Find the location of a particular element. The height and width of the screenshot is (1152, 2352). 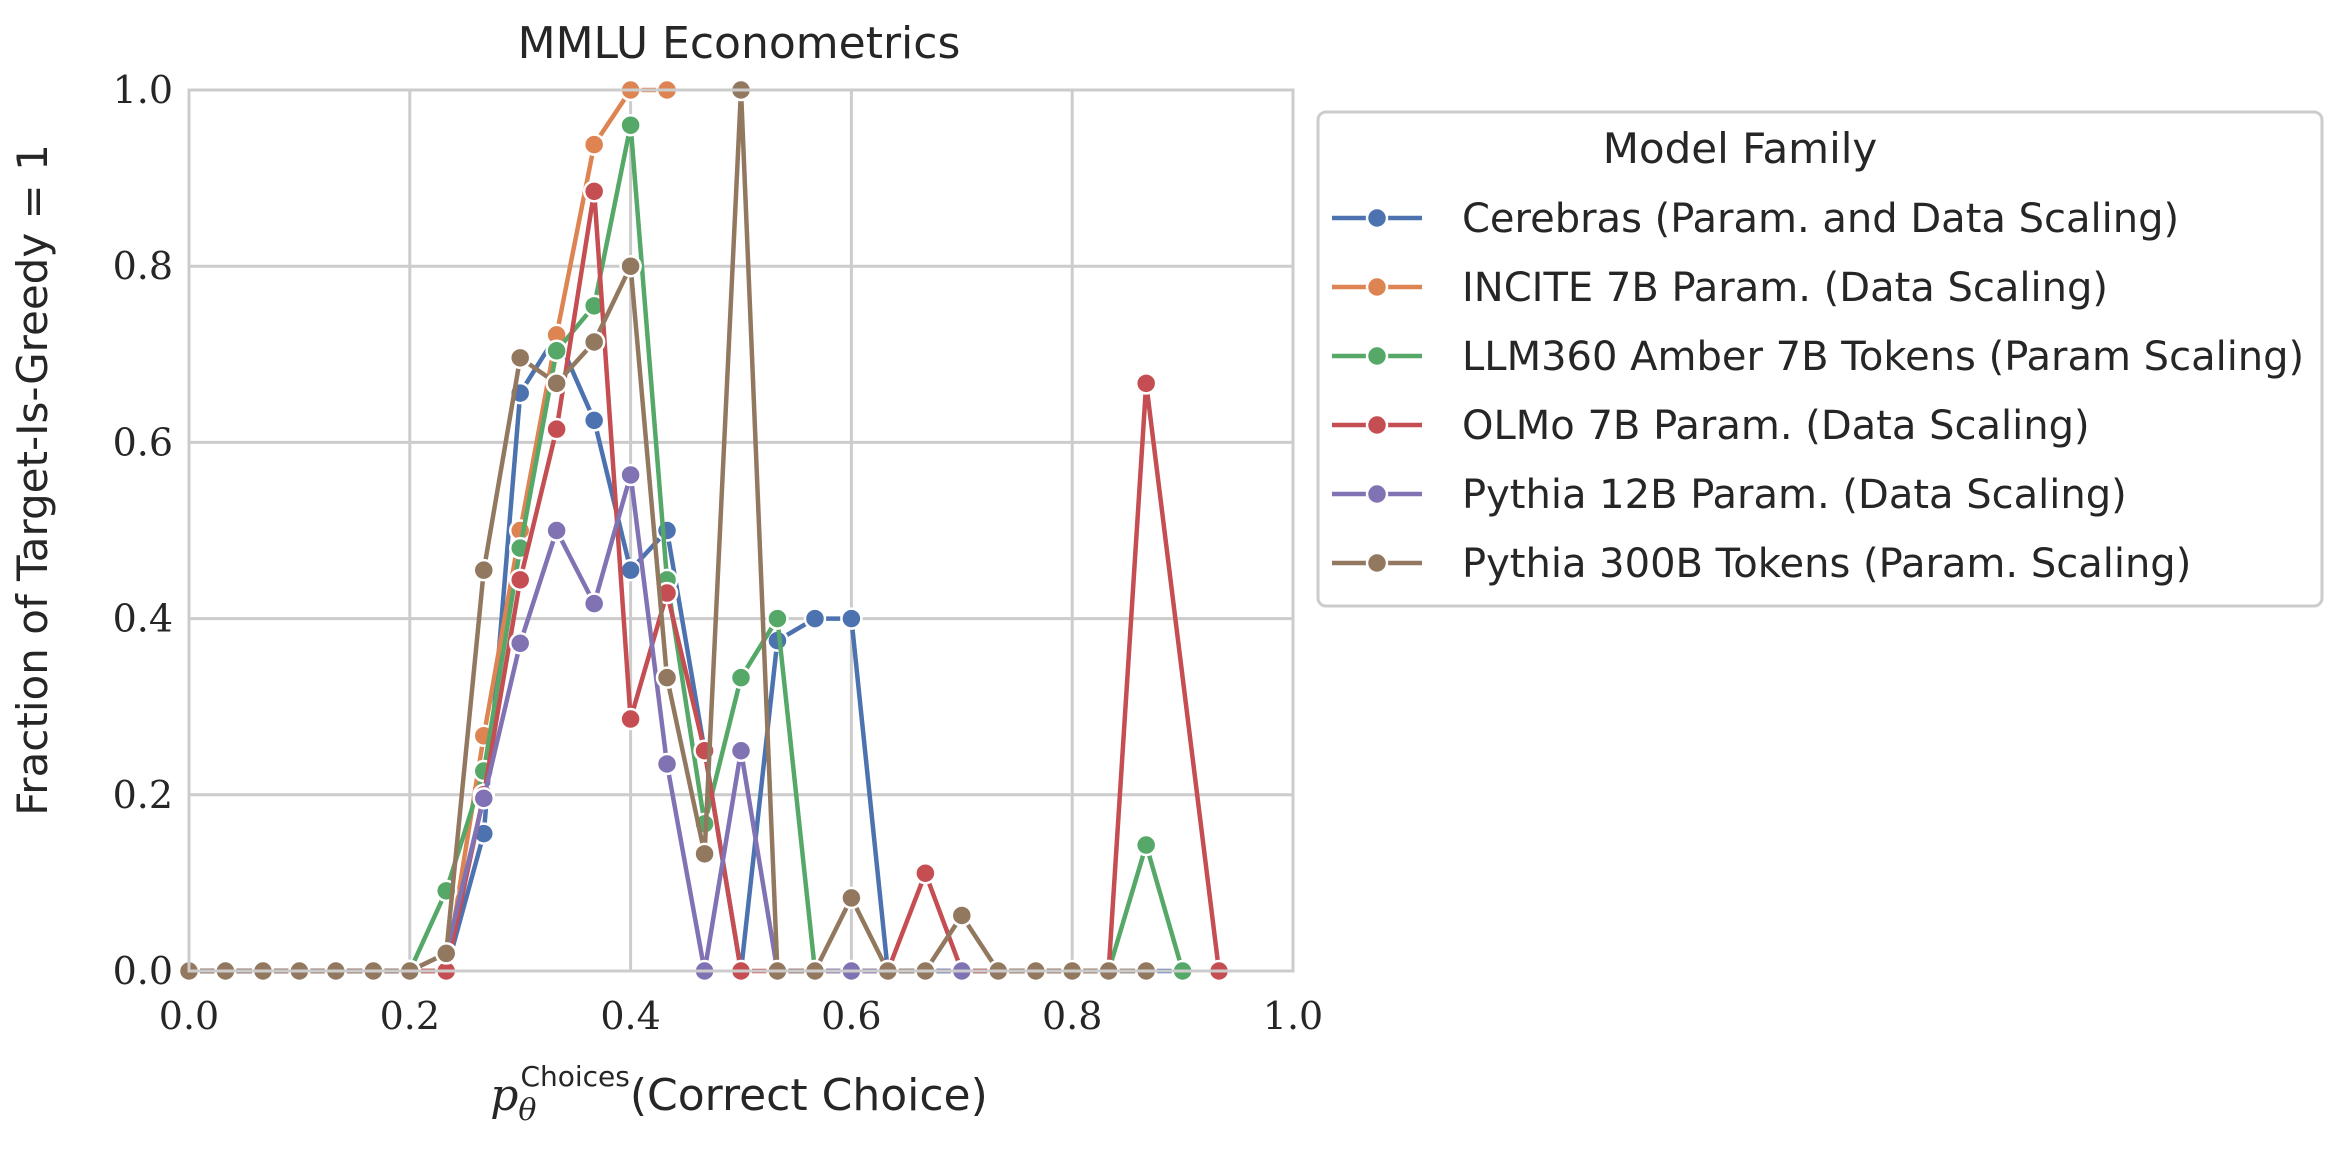

y-tick-label: 0.8 is located at coordinates (143, 266).